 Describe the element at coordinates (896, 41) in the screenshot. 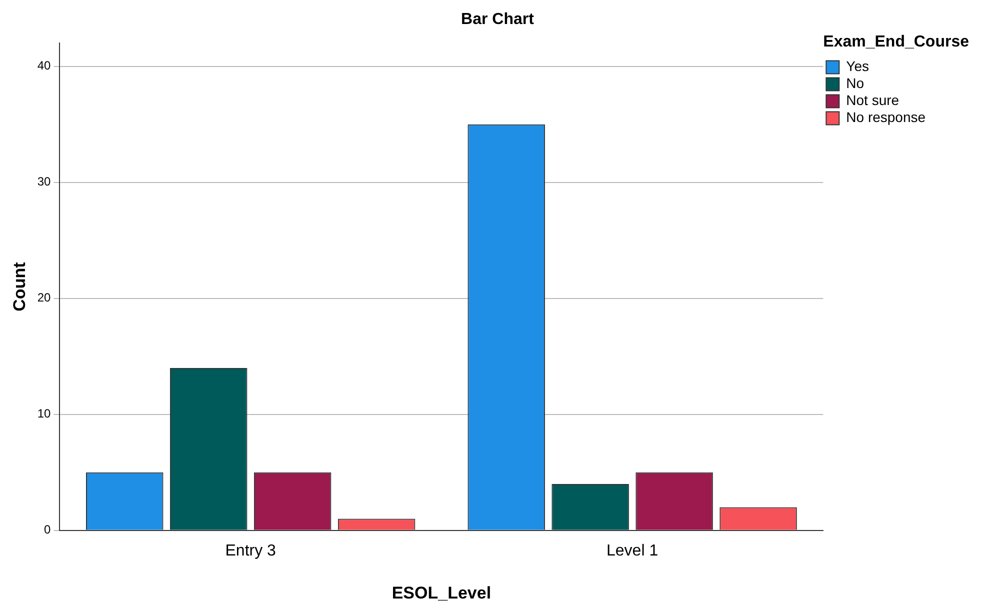

I see `legend-title: Exam_End_Course` at that location.